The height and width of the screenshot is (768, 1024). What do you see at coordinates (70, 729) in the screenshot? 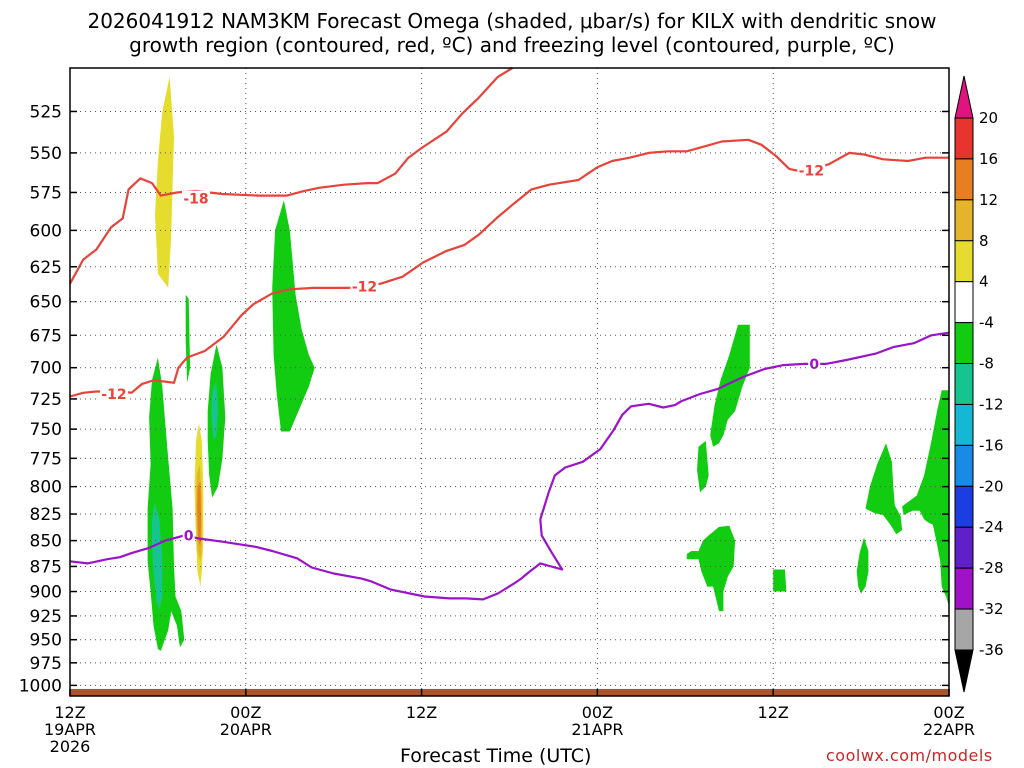
I see `x-tick-label: 19APR` at bounding box center [70, 729].